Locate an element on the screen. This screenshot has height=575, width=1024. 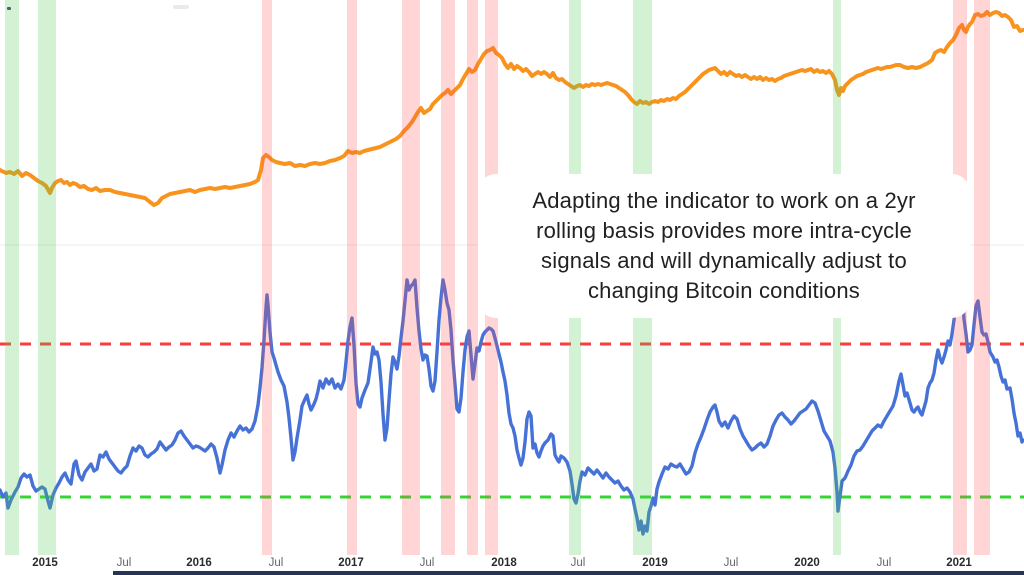
video-progress-bar is located at coordinates (568, 573).